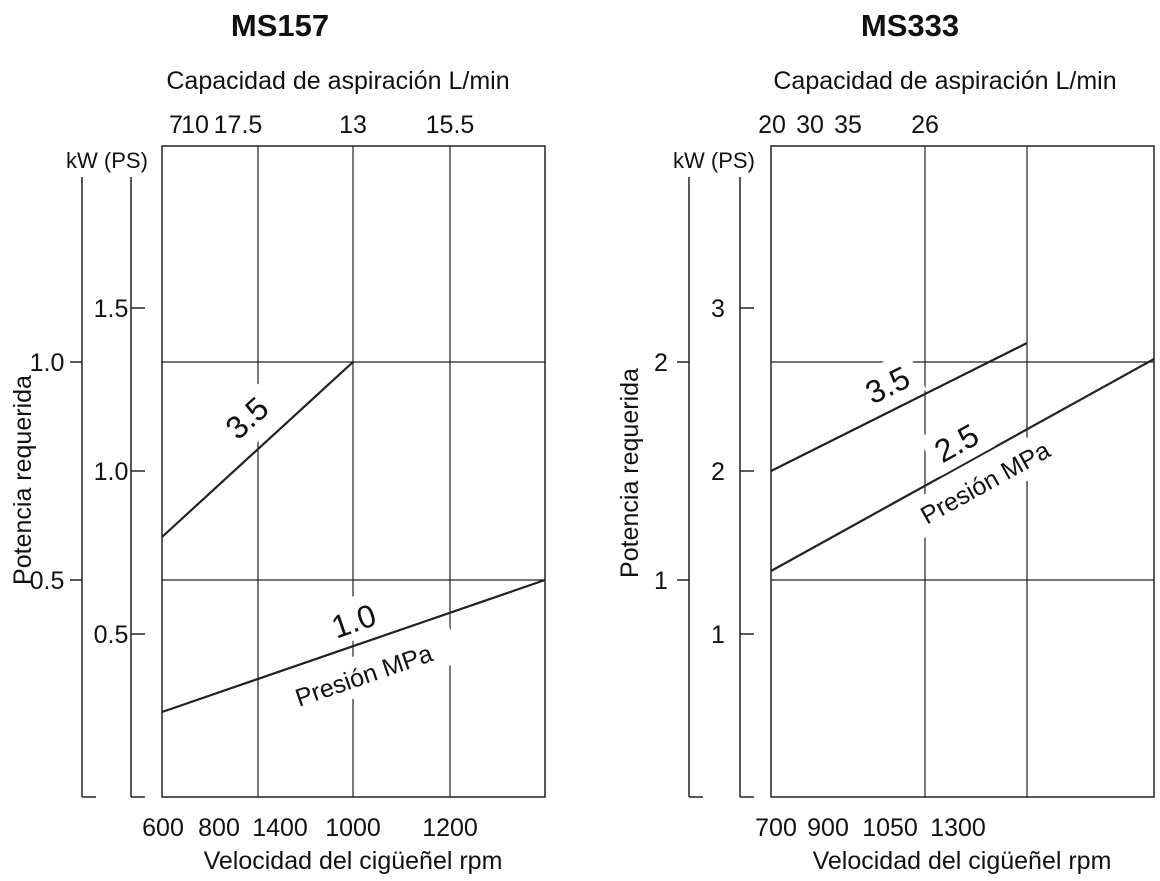 This screenshot has width=1160, height=881. I want to click on kw-tick-label: 0.5, so click(47, 581).